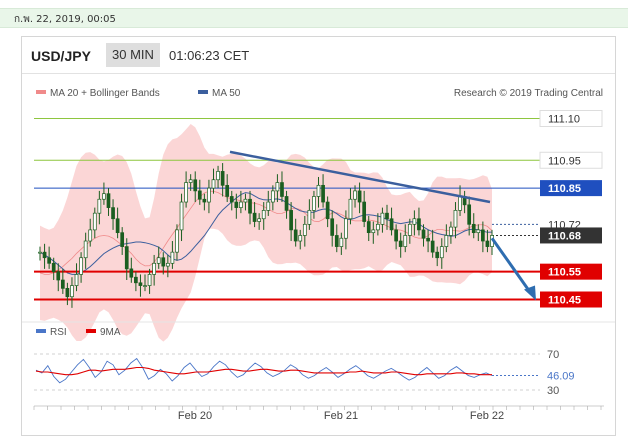  Describe the element at coordinates (487, 416) in the screenshot. I see `x-tick-feb-22: Feb 22` at that location.